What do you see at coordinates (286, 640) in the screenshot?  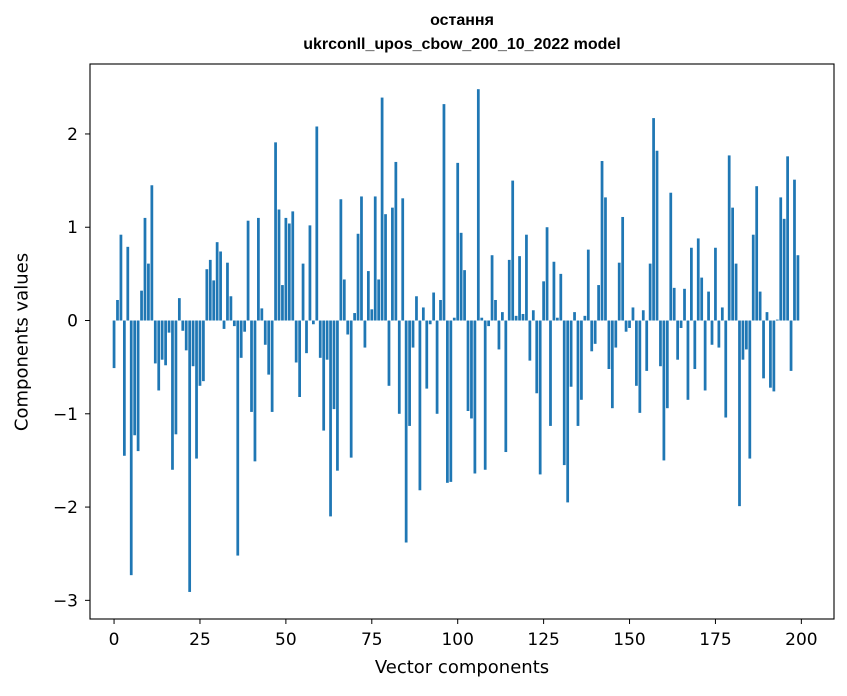 I see `x-tick-label: 50` at bounding box center [286, 640].